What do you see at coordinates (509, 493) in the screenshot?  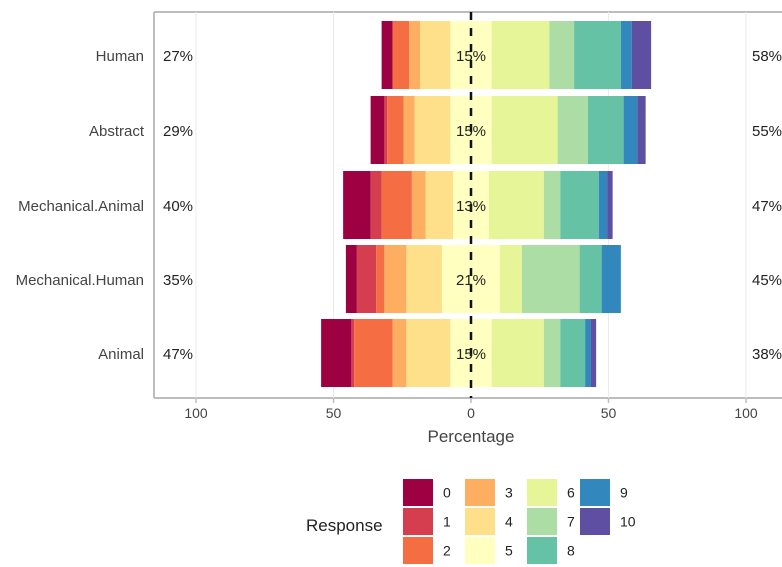 I see `legend-label: 3` at bounding box center [509, 493].